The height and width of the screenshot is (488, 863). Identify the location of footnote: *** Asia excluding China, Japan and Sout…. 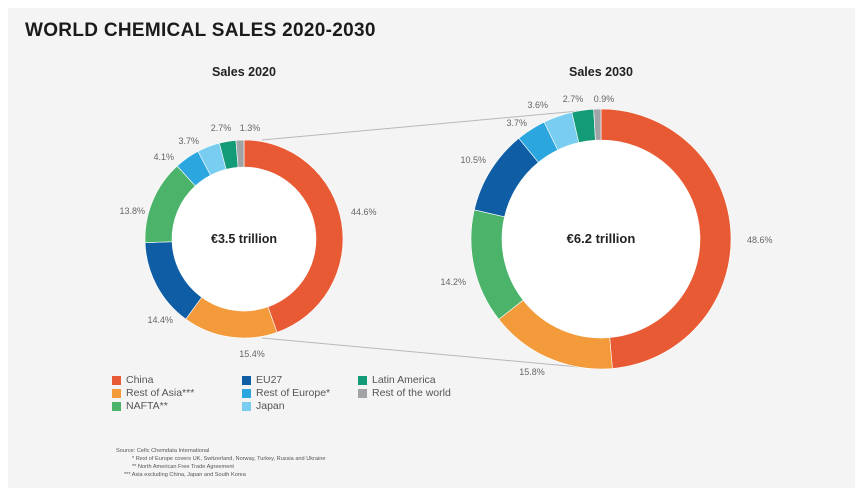
(185, 475).